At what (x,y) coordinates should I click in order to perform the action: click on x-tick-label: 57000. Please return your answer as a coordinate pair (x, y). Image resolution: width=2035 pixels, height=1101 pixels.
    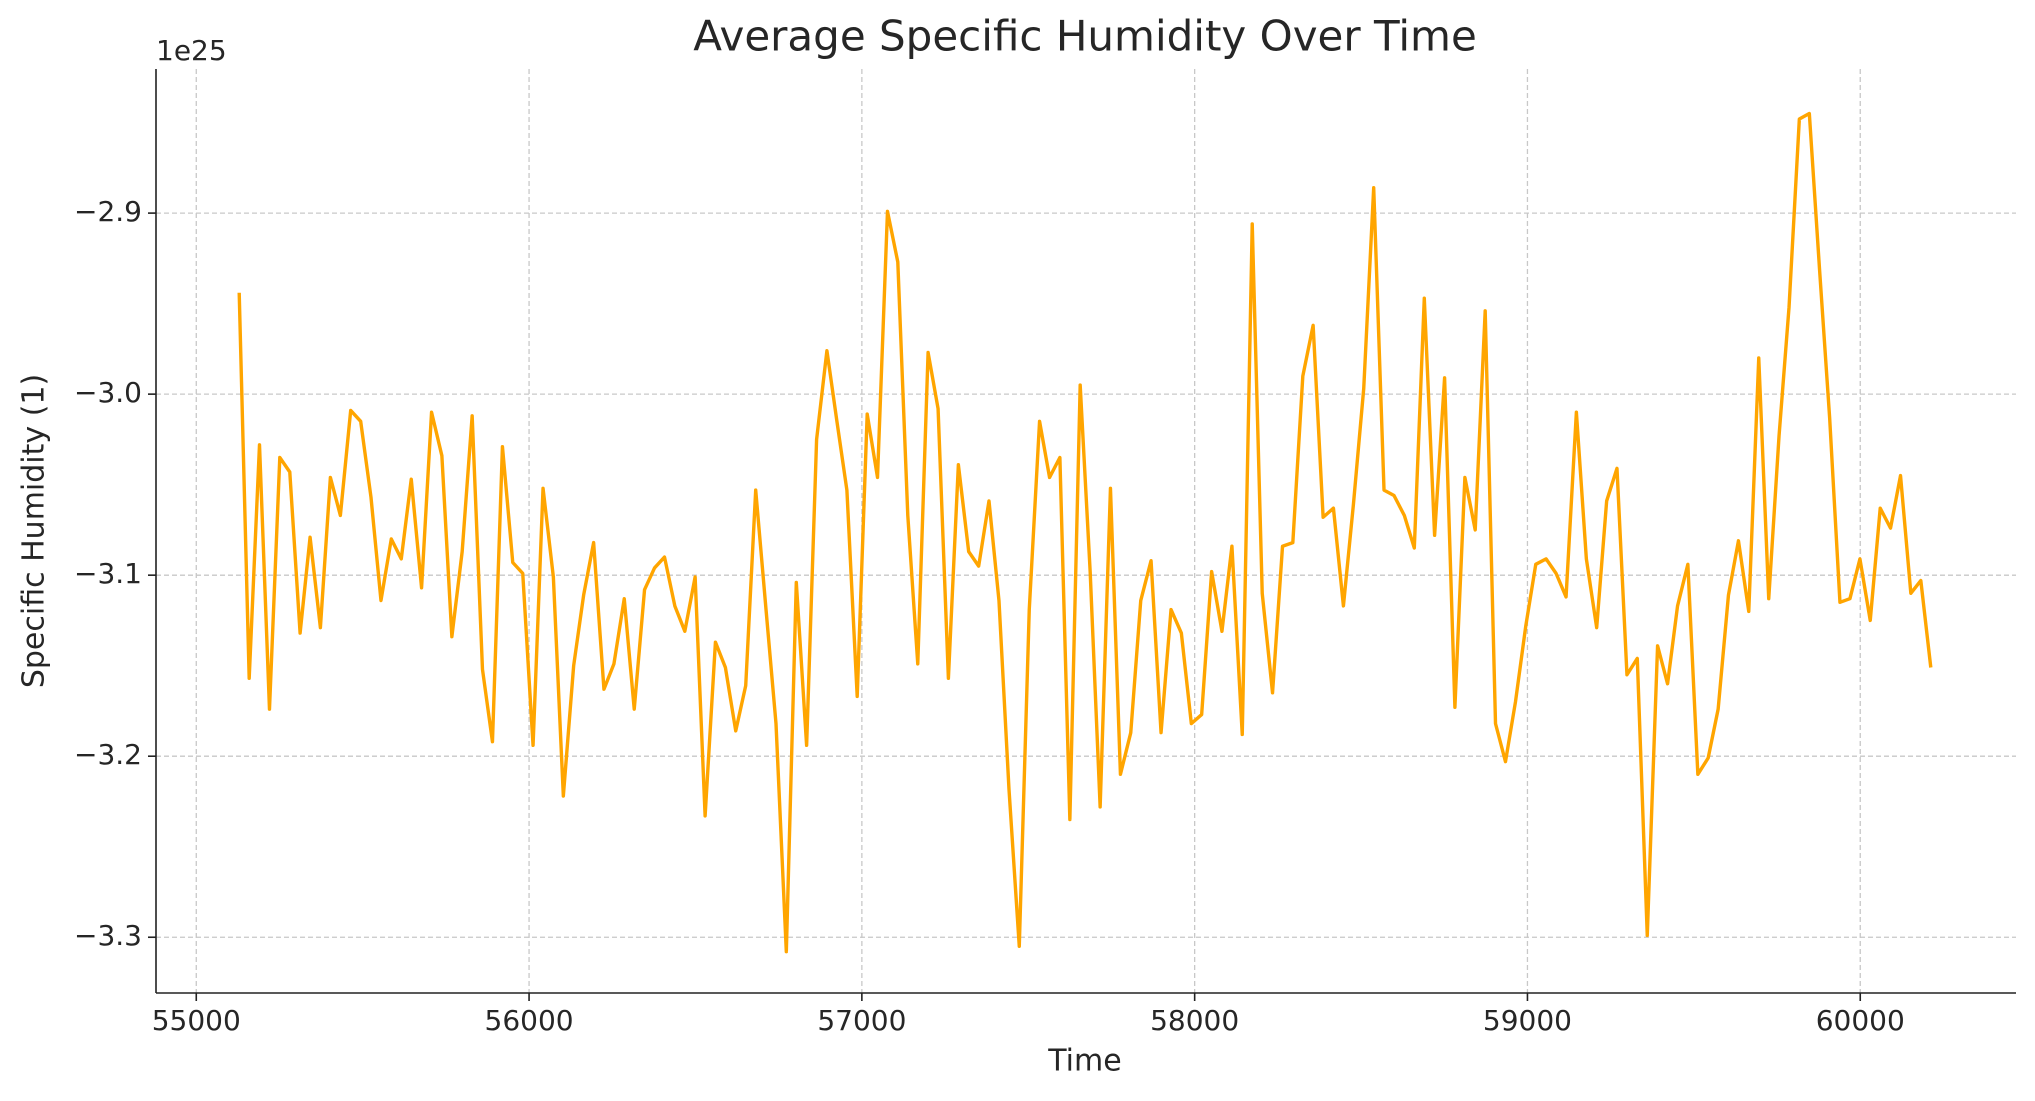
    Looking at the image, I should click on (861, 1020).